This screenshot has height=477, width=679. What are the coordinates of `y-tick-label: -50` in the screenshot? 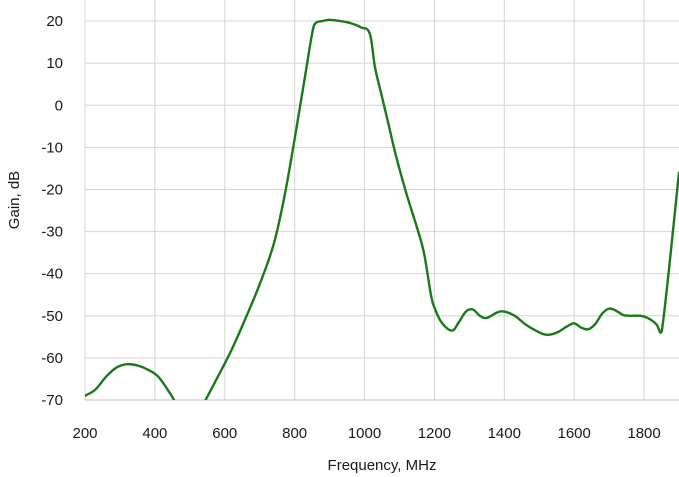 It's located at (52, 316).